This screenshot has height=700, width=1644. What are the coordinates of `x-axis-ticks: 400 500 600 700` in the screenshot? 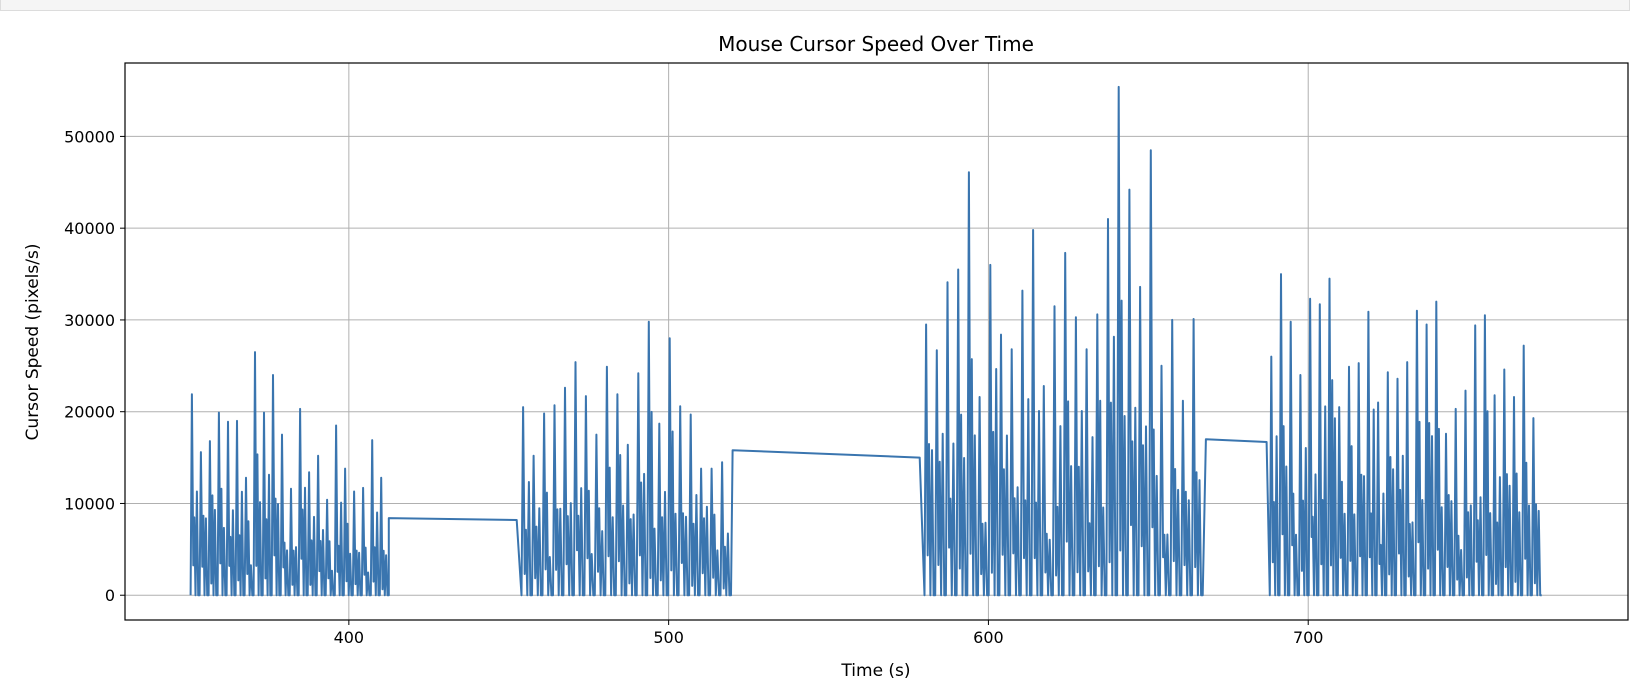 It's located at (829, 633).